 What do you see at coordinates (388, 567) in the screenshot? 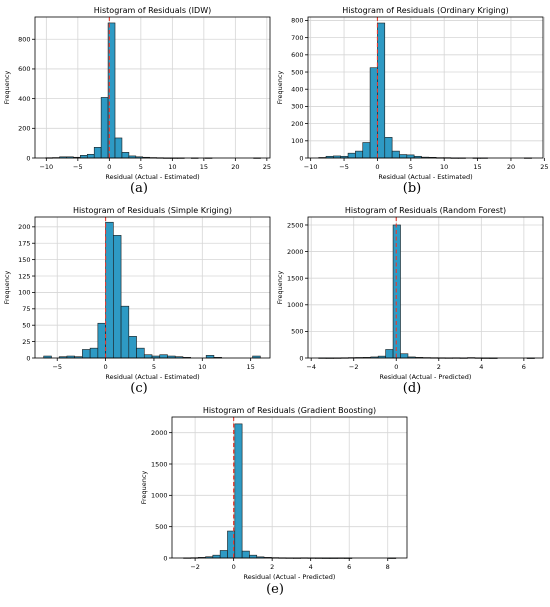
I see `x-tick-label: 8` at bounding box center [388, 567].